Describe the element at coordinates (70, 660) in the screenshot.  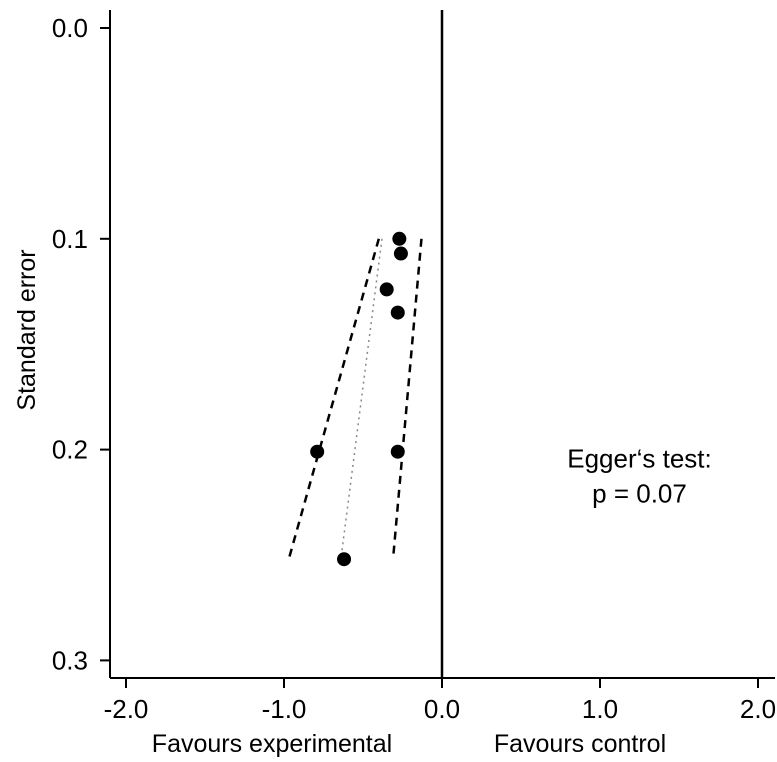
I see `y-tick-label: 0.3` at that location.